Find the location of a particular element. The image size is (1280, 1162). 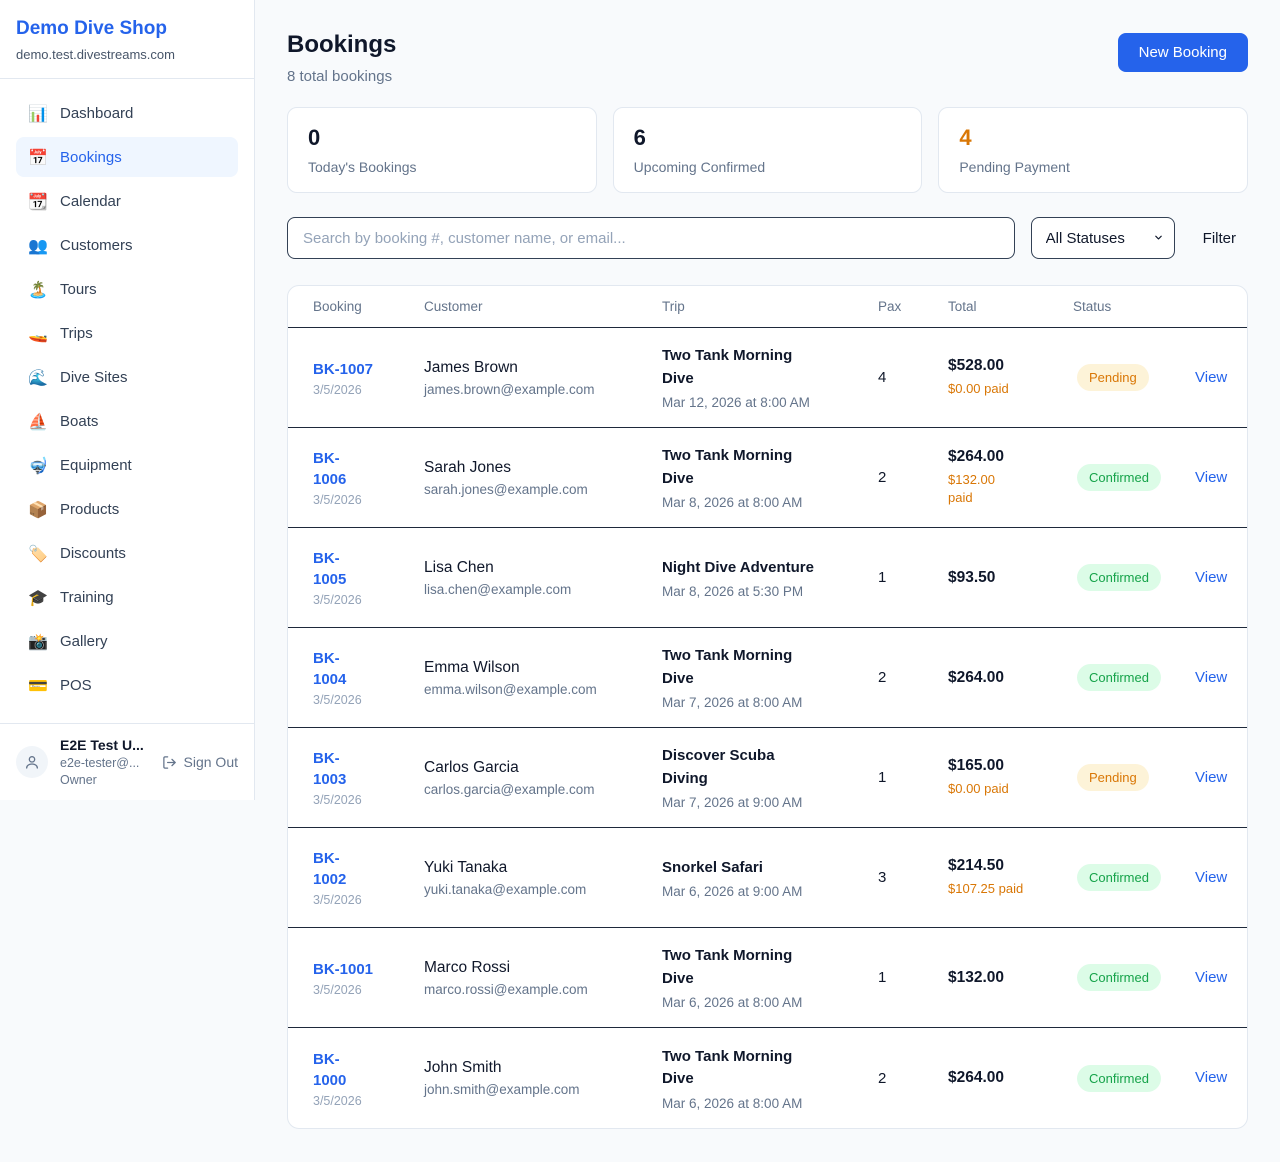

sidebar-item-gallery: 📸 Gallery is located at coordinates (127, 641).